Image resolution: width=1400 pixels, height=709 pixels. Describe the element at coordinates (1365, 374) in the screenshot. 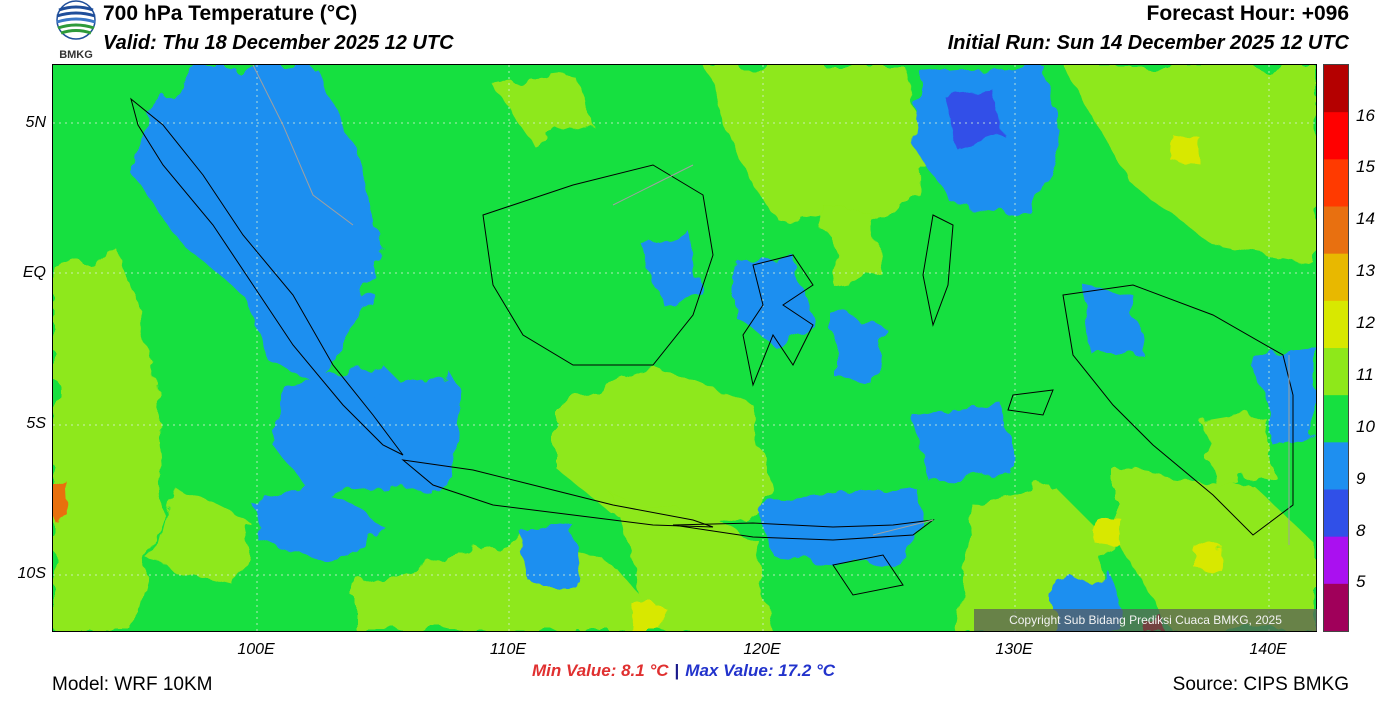

I see `colorbar-label-11: 11` at that location.